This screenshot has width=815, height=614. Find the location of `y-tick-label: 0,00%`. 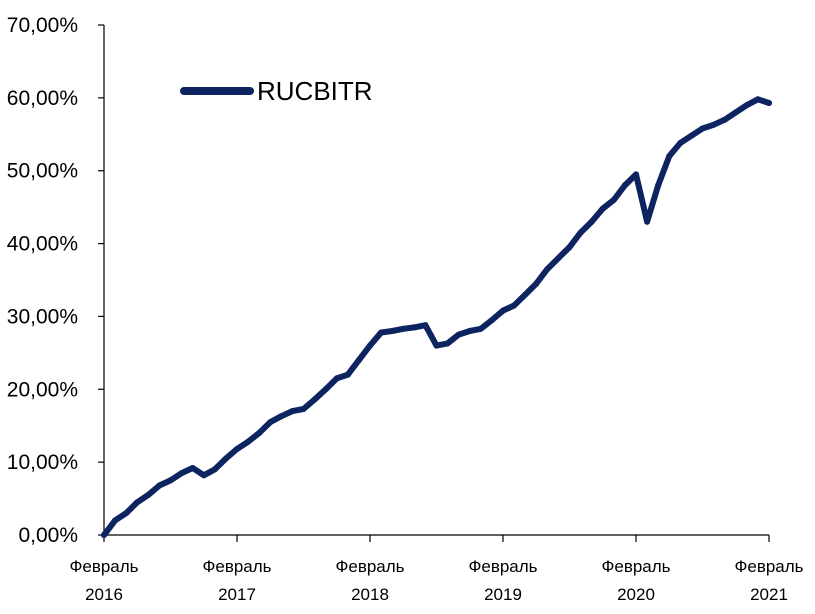

y-tick-label: 0,00% is located at coordinates (48, 535).